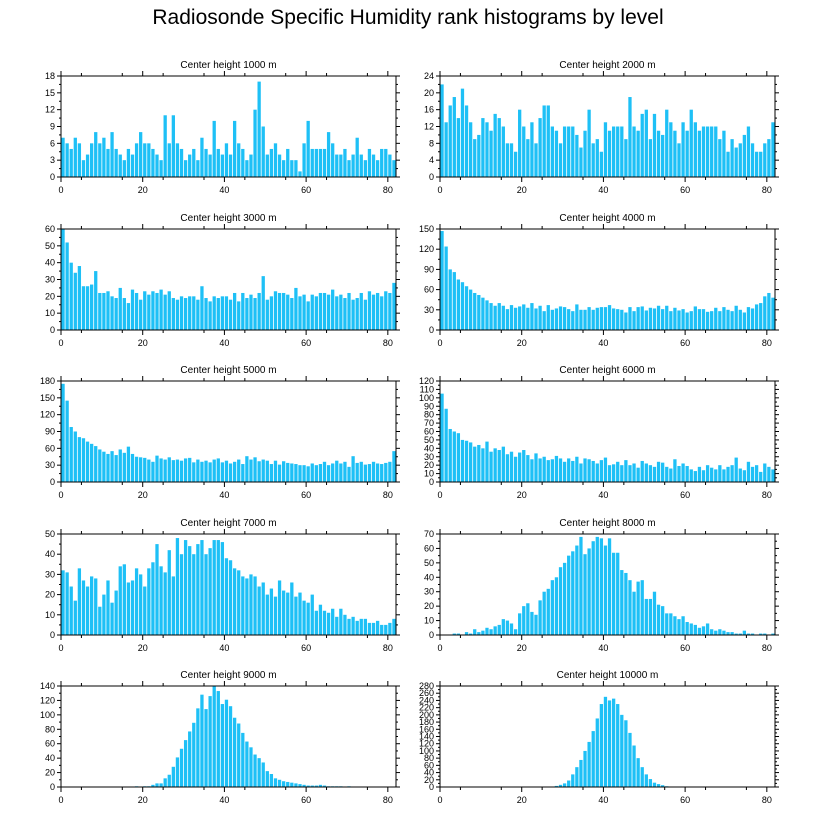 The width and height of the screenshot is (816, 824). I want to click on y-tick-label: 4, so click(431, 160).